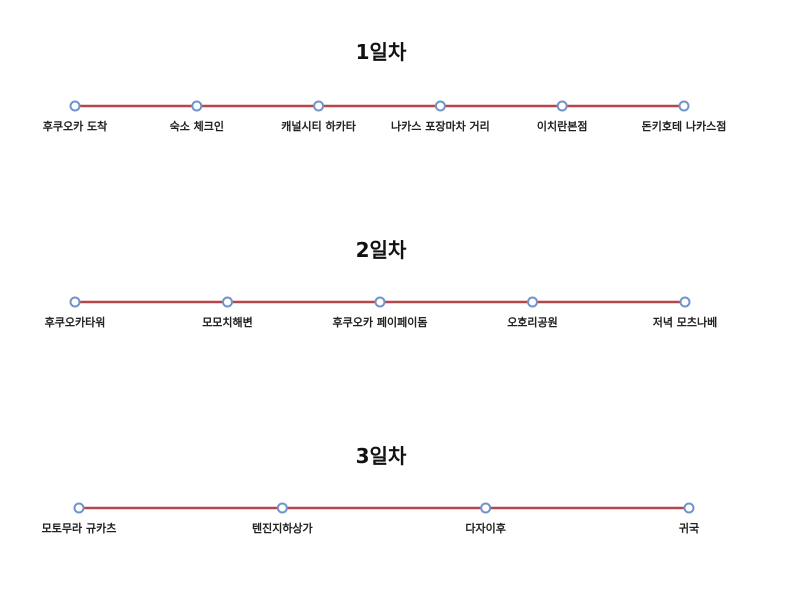 Image resolution: width=800 pixels, height=604 pixels. I want to click on stop-label: 모모치해변, so click(227, 322).